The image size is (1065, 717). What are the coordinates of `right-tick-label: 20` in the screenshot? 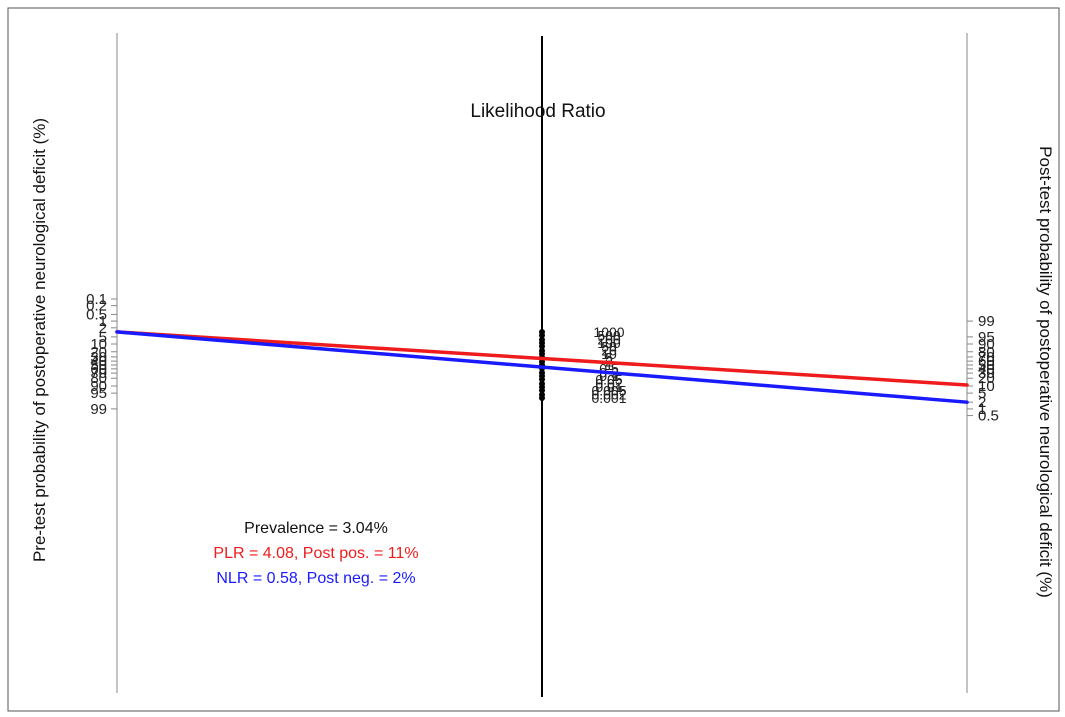 It's located at (986, 378).